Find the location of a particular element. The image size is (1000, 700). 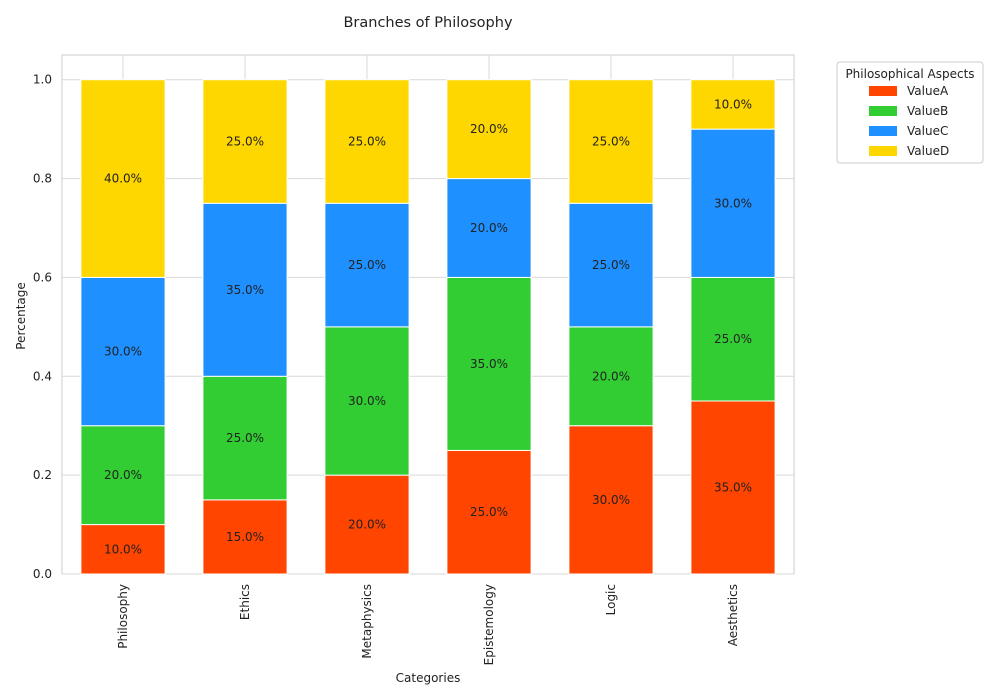

legend-label: ValueD is located at coordinates (928, 151).